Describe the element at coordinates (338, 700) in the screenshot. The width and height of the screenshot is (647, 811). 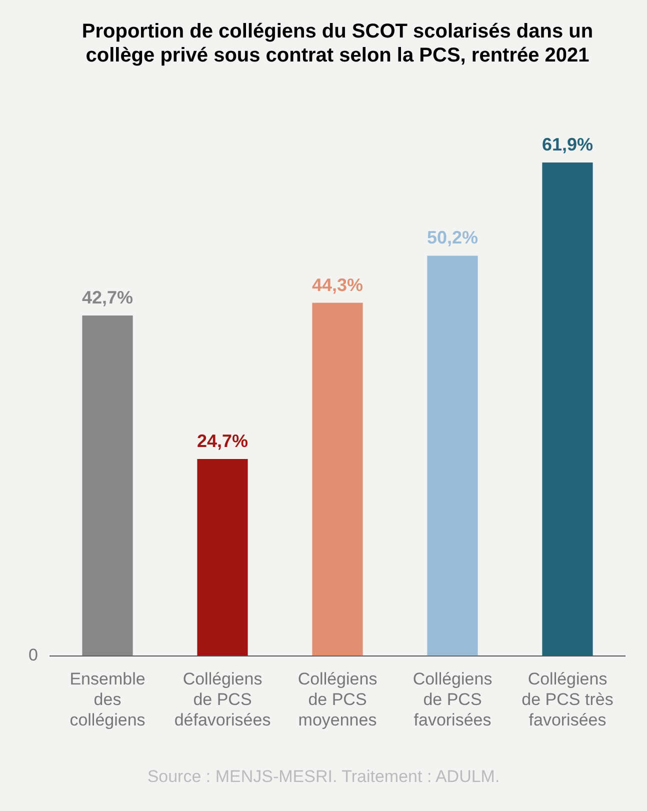
I see `x-tick-label: Collégiens de PCS moyennes` at that location.